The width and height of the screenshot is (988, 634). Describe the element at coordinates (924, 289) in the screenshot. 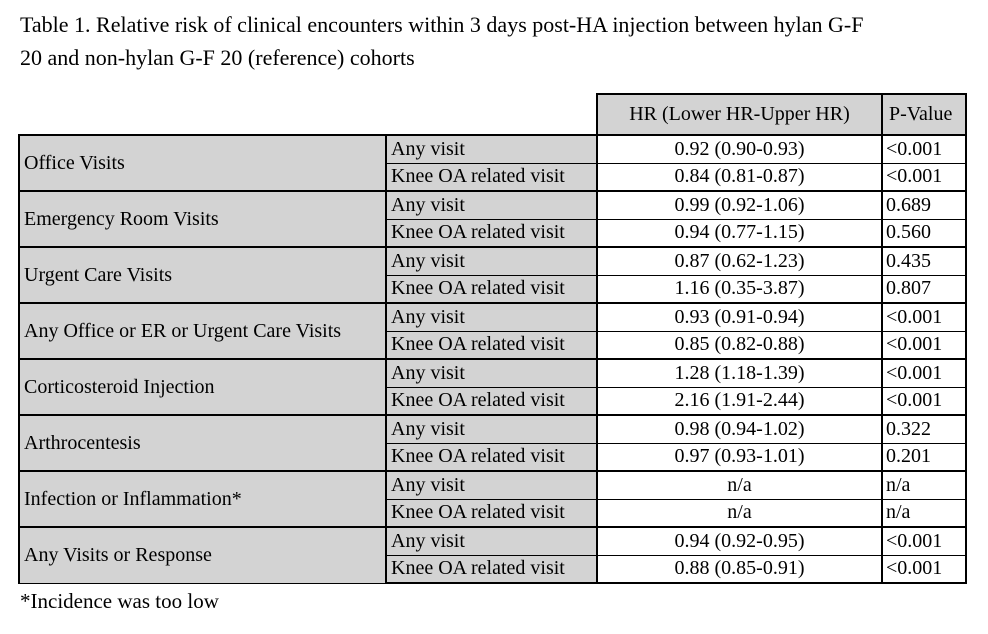

I see `pvalue-cell: 0.807` at that location.